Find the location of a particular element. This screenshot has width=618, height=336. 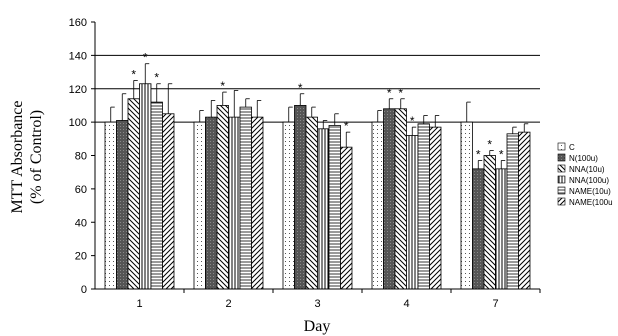

y-tick-label: 160 is located at coordinates (78, 23).